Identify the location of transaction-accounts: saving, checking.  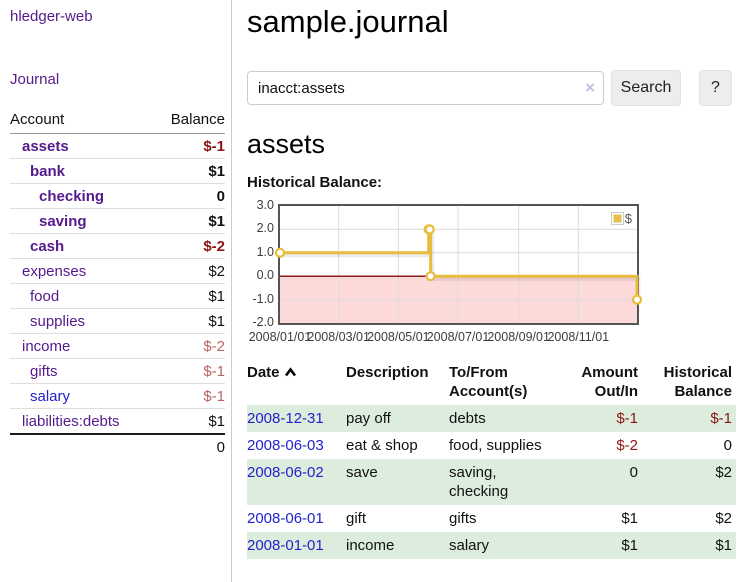
(479, 482).